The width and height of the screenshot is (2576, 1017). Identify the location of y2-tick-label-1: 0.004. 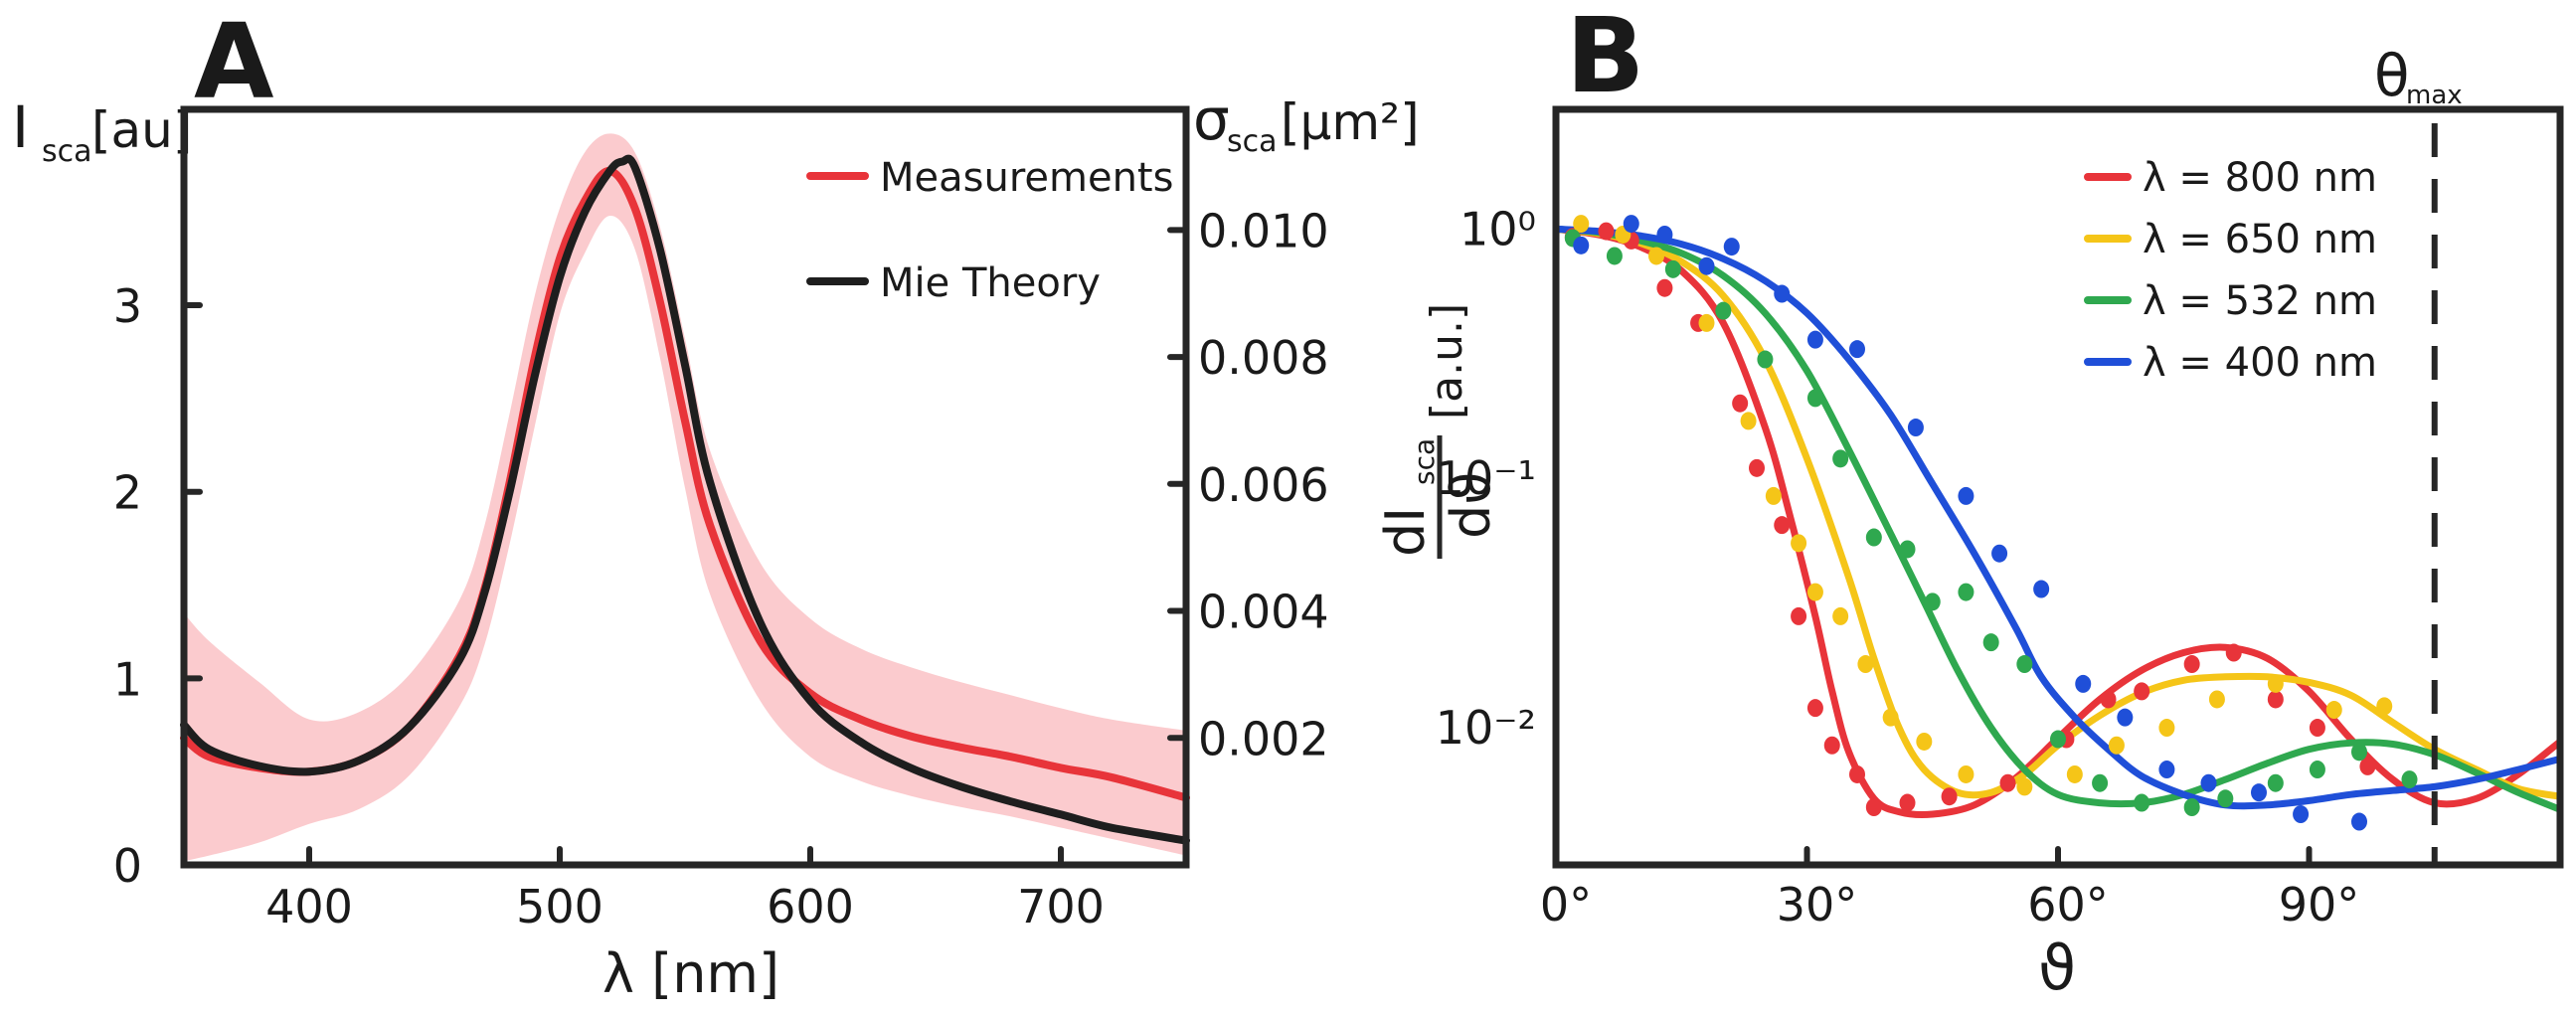
(1263, 613).